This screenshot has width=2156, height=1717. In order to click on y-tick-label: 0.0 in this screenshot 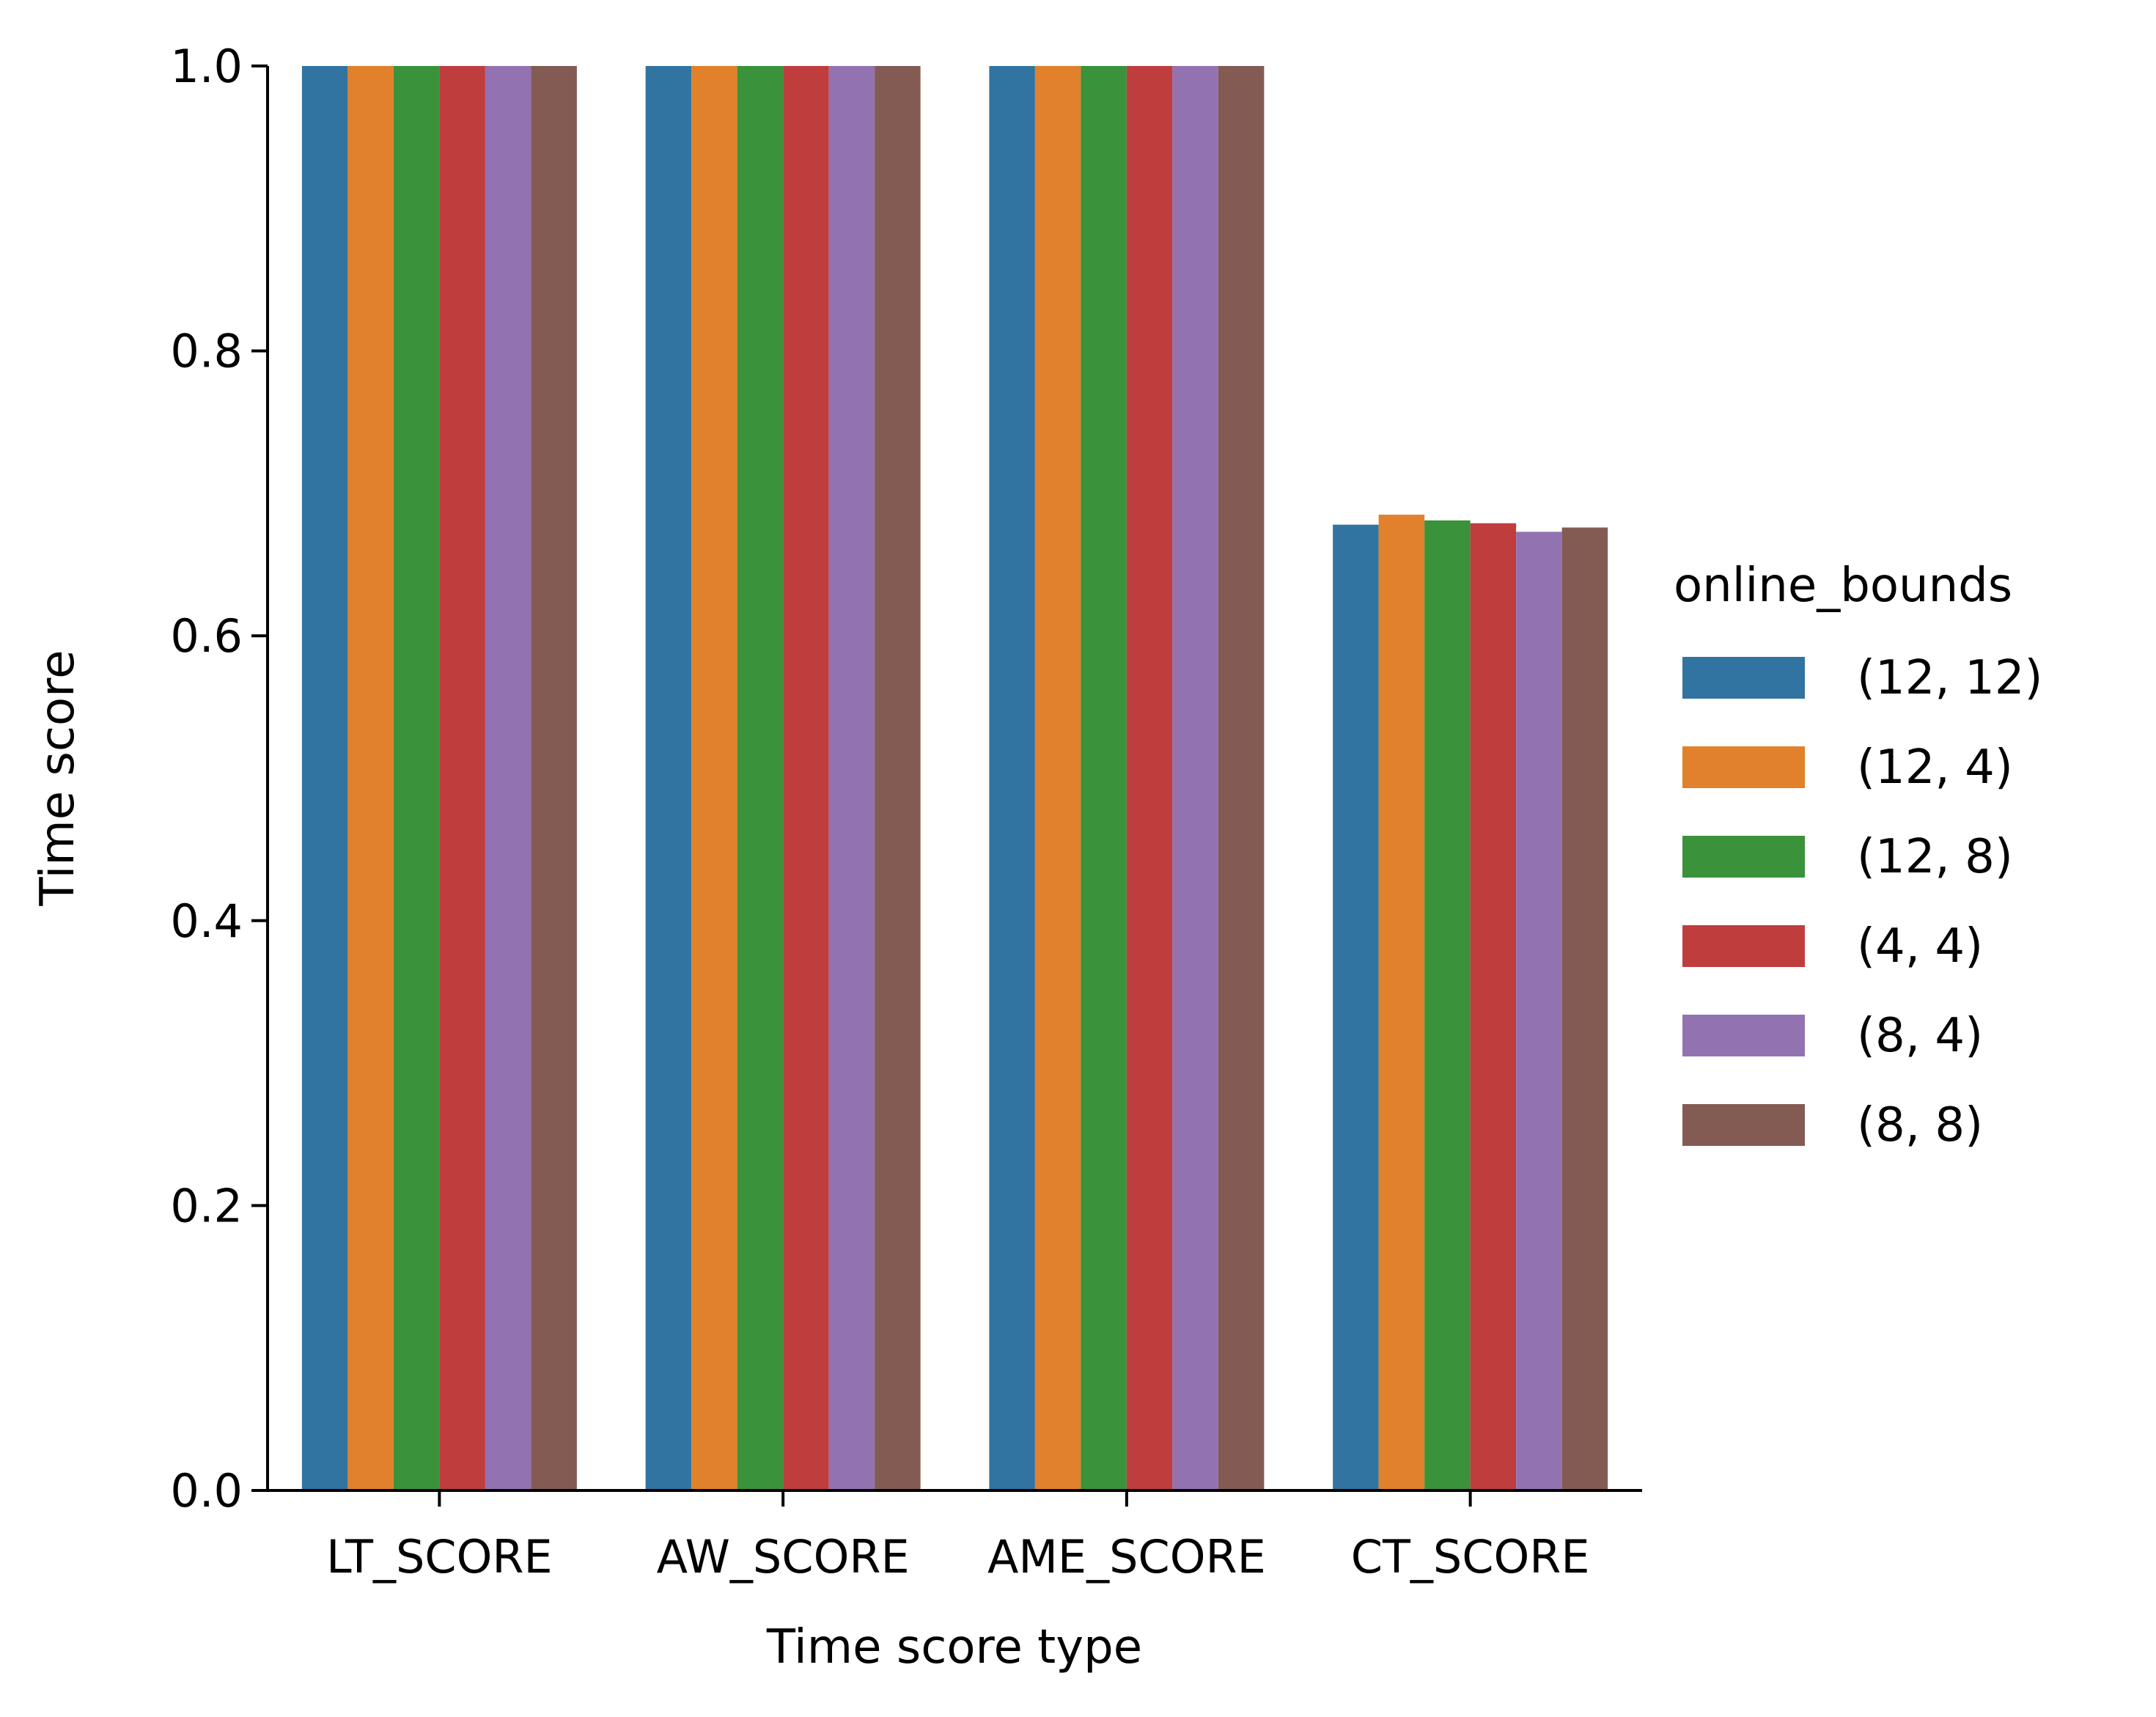, I will do `click(206, 1491)`.